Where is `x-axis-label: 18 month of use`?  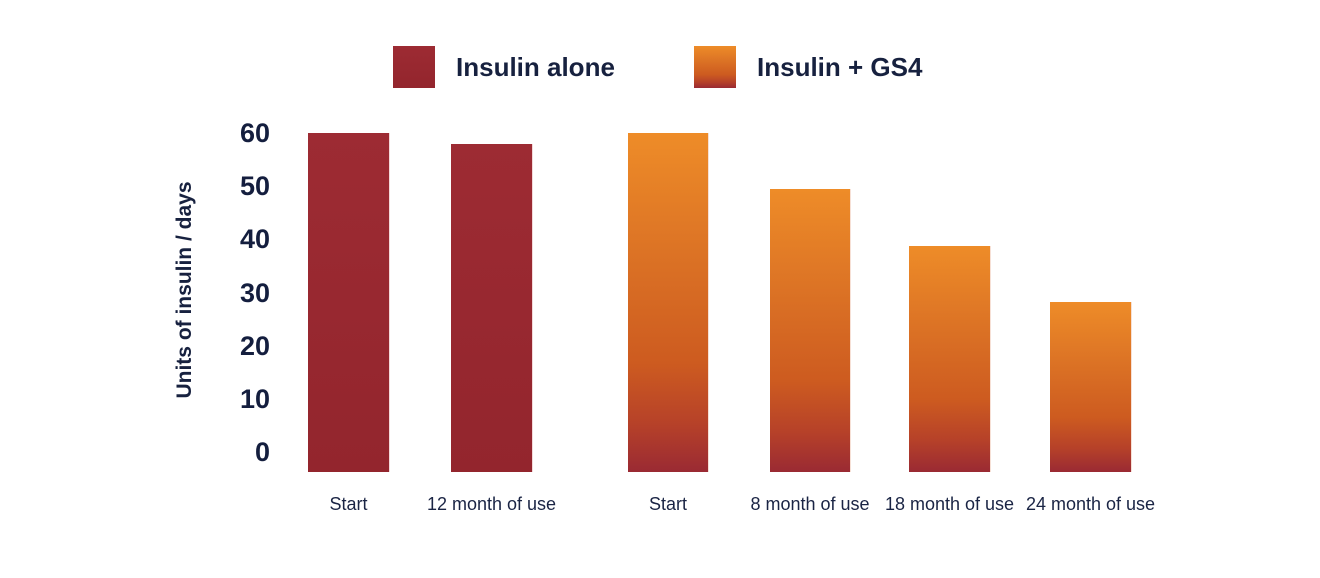 x-axis-label: 18 month of use is located at coordinates (949, 504).